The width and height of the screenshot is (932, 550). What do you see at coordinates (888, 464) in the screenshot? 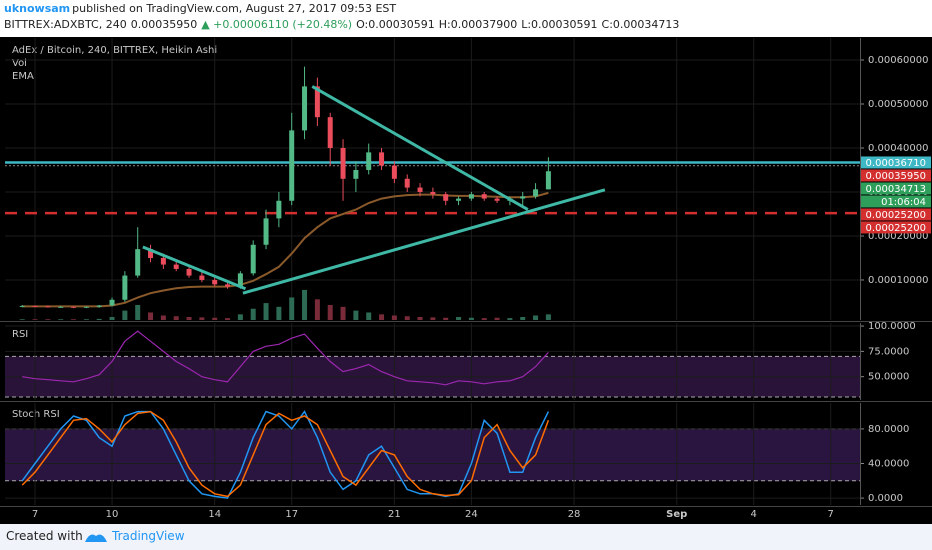
I see `y-tick-label: 40.0000` at bounding box center [888, 464].